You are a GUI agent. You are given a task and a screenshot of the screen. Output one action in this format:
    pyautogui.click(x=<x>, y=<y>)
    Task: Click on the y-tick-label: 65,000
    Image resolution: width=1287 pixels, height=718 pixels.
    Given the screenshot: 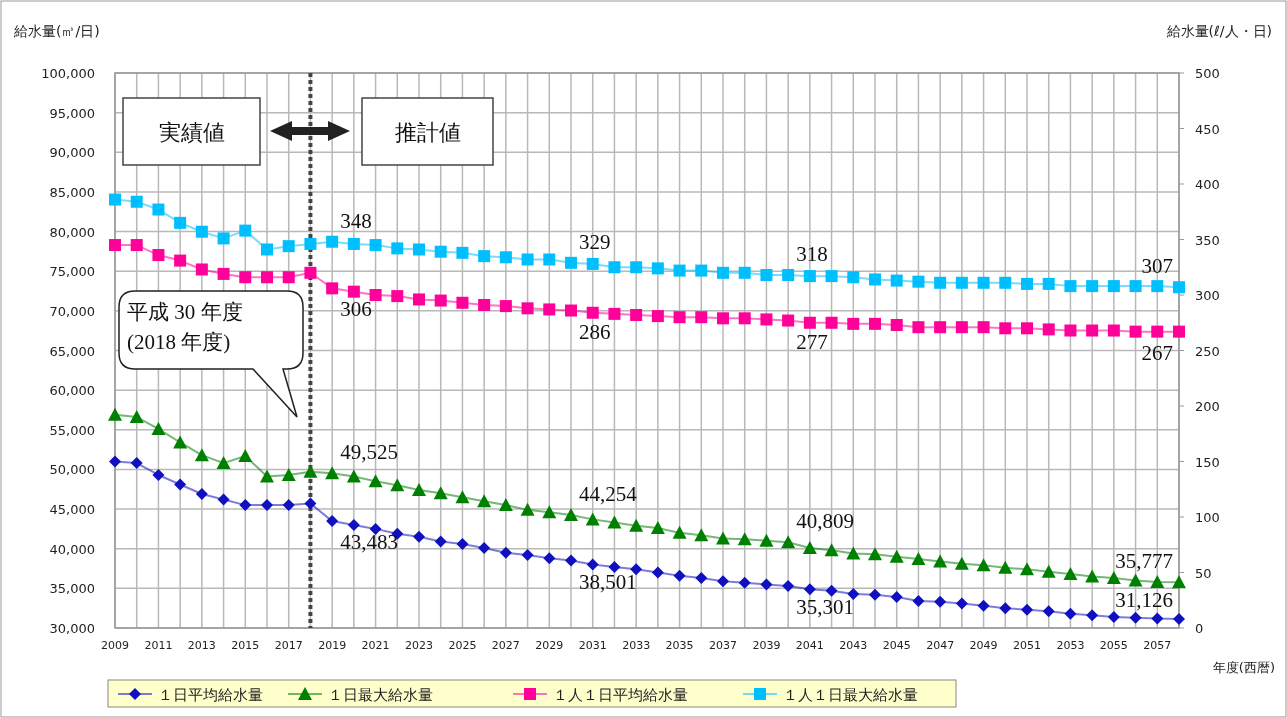 What is the action you would take?
    pyautogui.click(x=72, y=351)
    